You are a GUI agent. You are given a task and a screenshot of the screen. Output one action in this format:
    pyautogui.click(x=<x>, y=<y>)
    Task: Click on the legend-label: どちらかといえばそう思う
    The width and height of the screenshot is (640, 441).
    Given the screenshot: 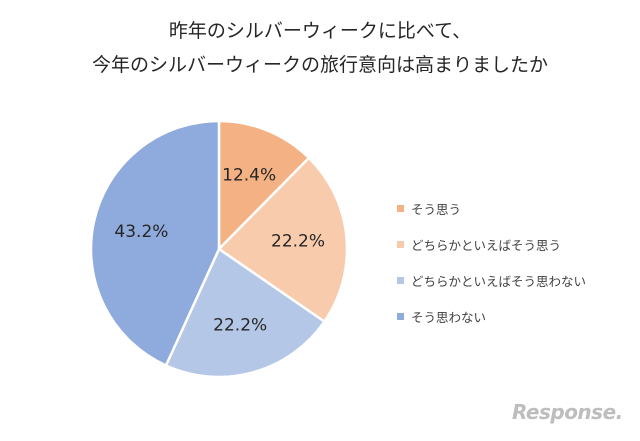 What is the action you would take?
    pyautogui.click(x=486, y=245)
    